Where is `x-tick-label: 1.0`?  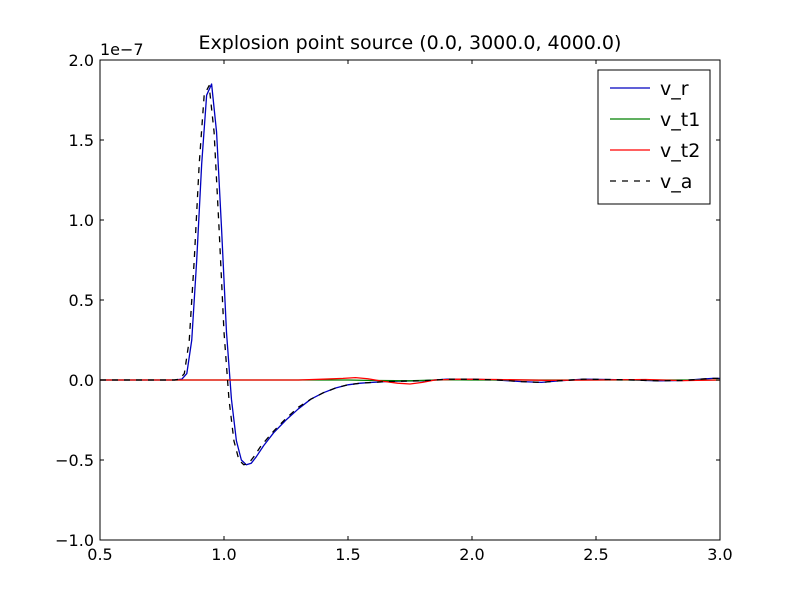
x-tick-label: 1.0 is located at coordinates (223, 554).